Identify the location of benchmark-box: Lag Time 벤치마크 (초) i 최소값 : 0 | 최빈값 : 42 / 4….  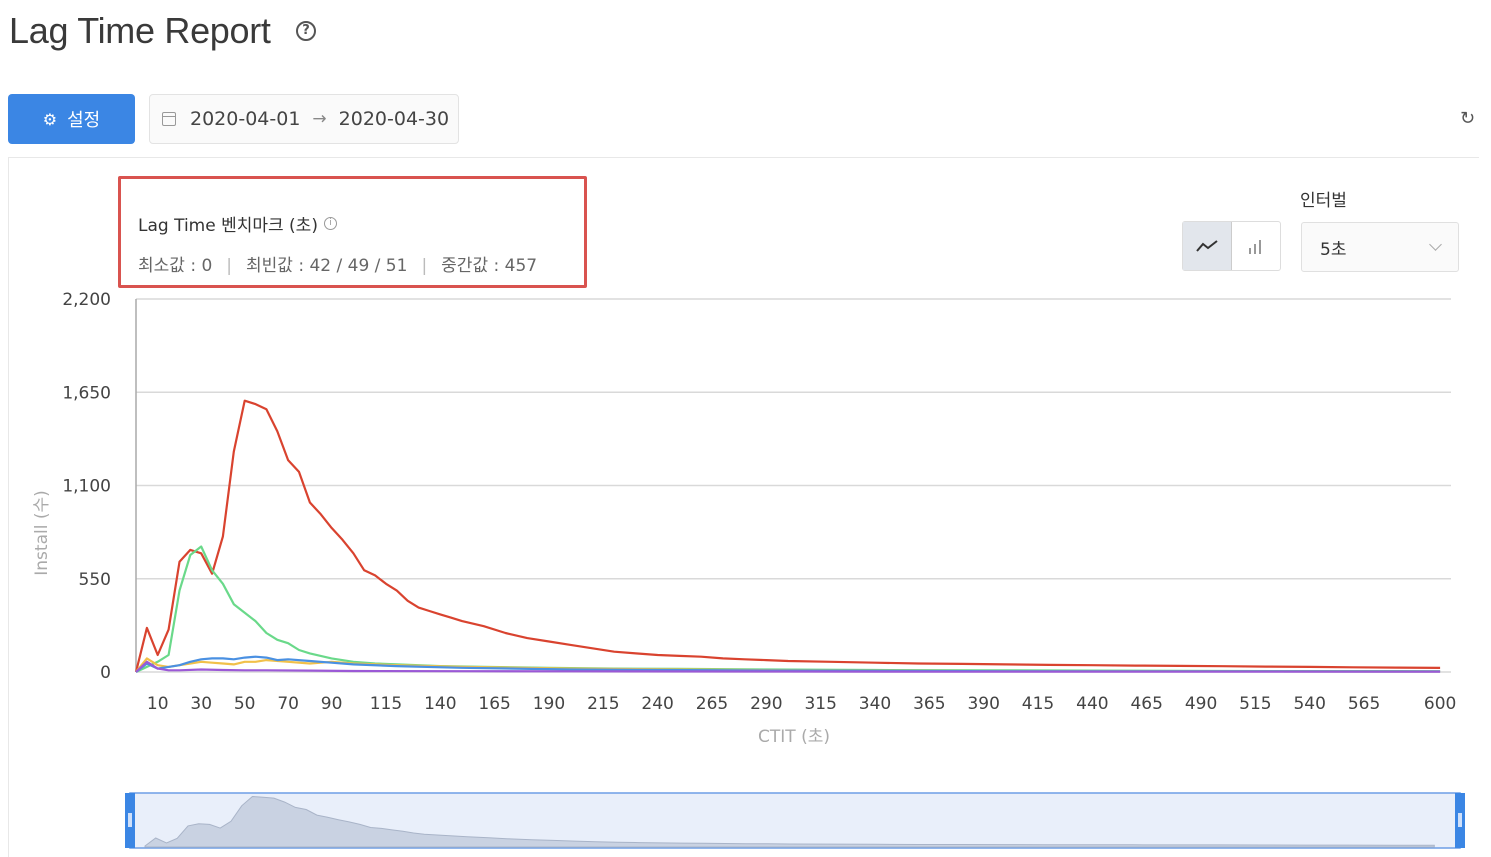
(352, 232).